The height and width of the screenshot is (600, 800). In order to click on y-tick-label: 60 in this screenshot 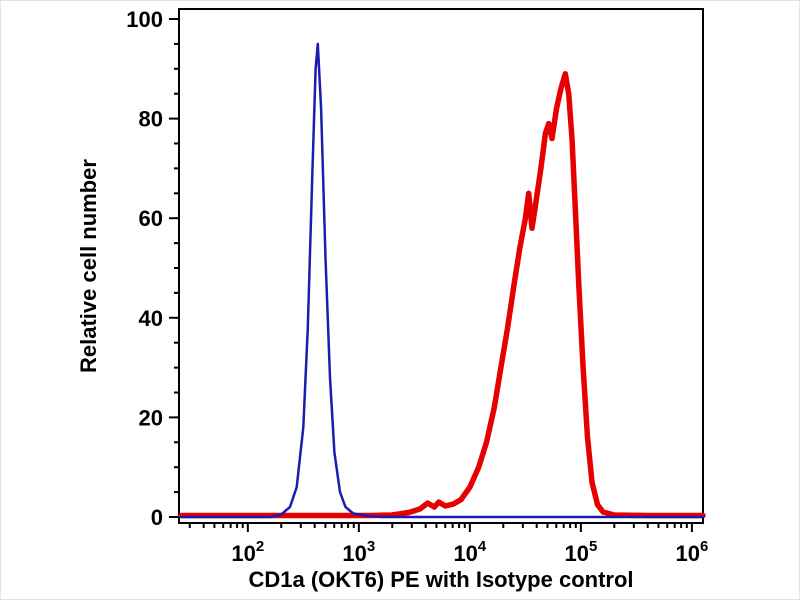, I will do `click(151, 218)`.